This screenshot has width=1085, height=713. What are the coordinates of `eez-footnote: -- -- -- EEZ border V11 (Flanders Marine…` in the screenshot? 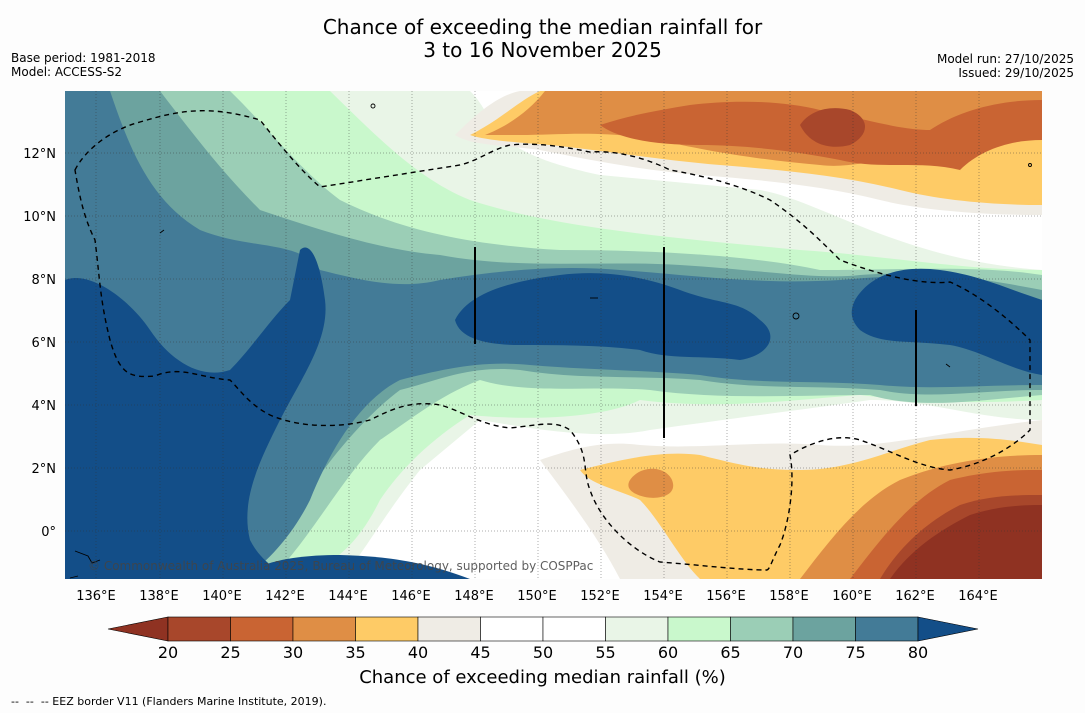 It's located at (169, 701).